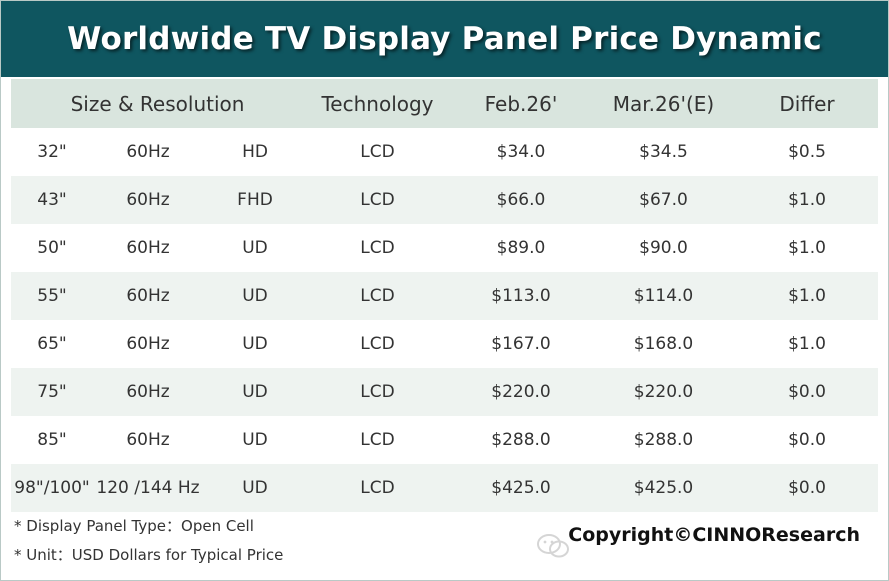 This screenshot has height=581, width=889. Describe the element at coordinates (52, 296) in the screenshot. I see `cell-size: 55"` at that location.